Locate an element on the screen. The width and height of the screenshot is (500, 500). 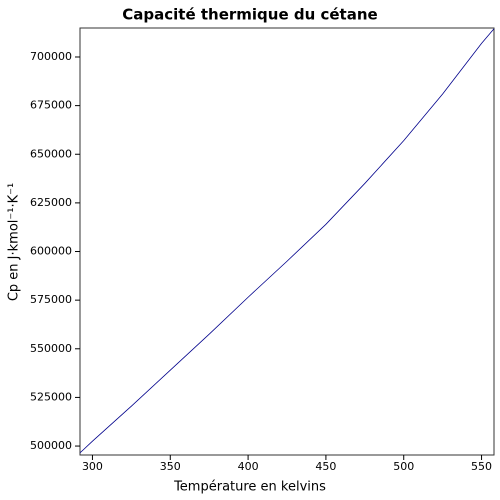
x-tick-label: 350 is located at coordinates (170, 466).